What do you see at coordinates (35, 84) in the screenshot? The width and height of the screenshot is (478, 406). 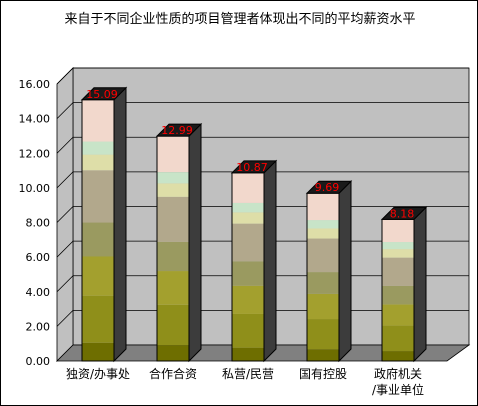 I see `y-tick-label: 16.00` at bounding box center [35, 84].